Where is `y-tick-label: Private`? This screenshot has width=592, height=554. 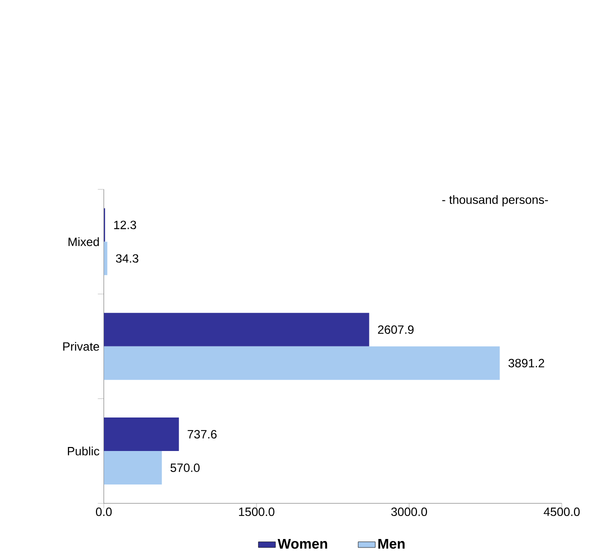 y-tick-label: Private is located at coordinates (81, 346).